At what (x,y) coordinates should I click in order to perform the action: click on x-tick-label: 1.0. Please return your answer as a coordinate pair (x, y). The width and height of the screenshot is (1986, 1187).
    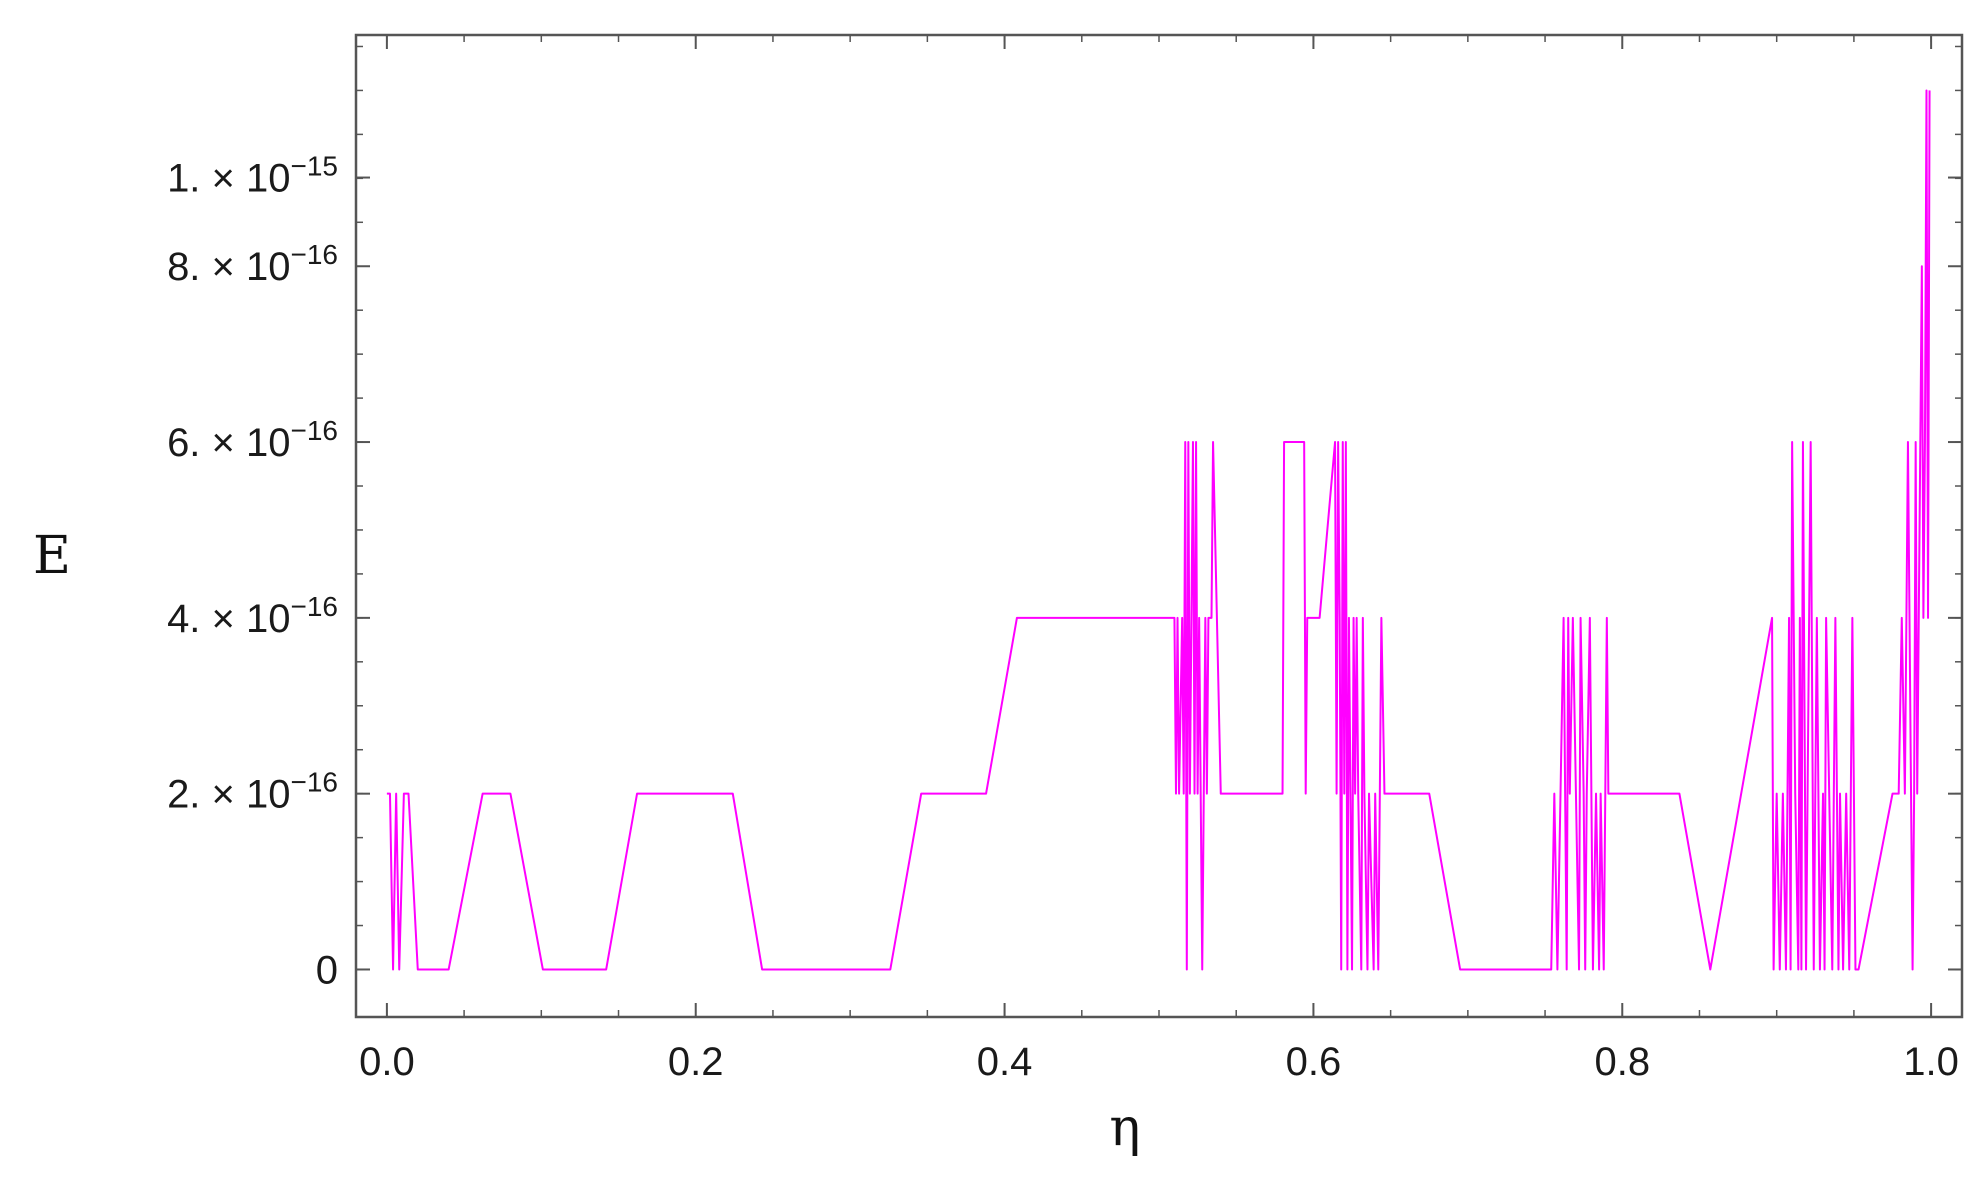
    Looking at the image, I should click on (1931, 1062).